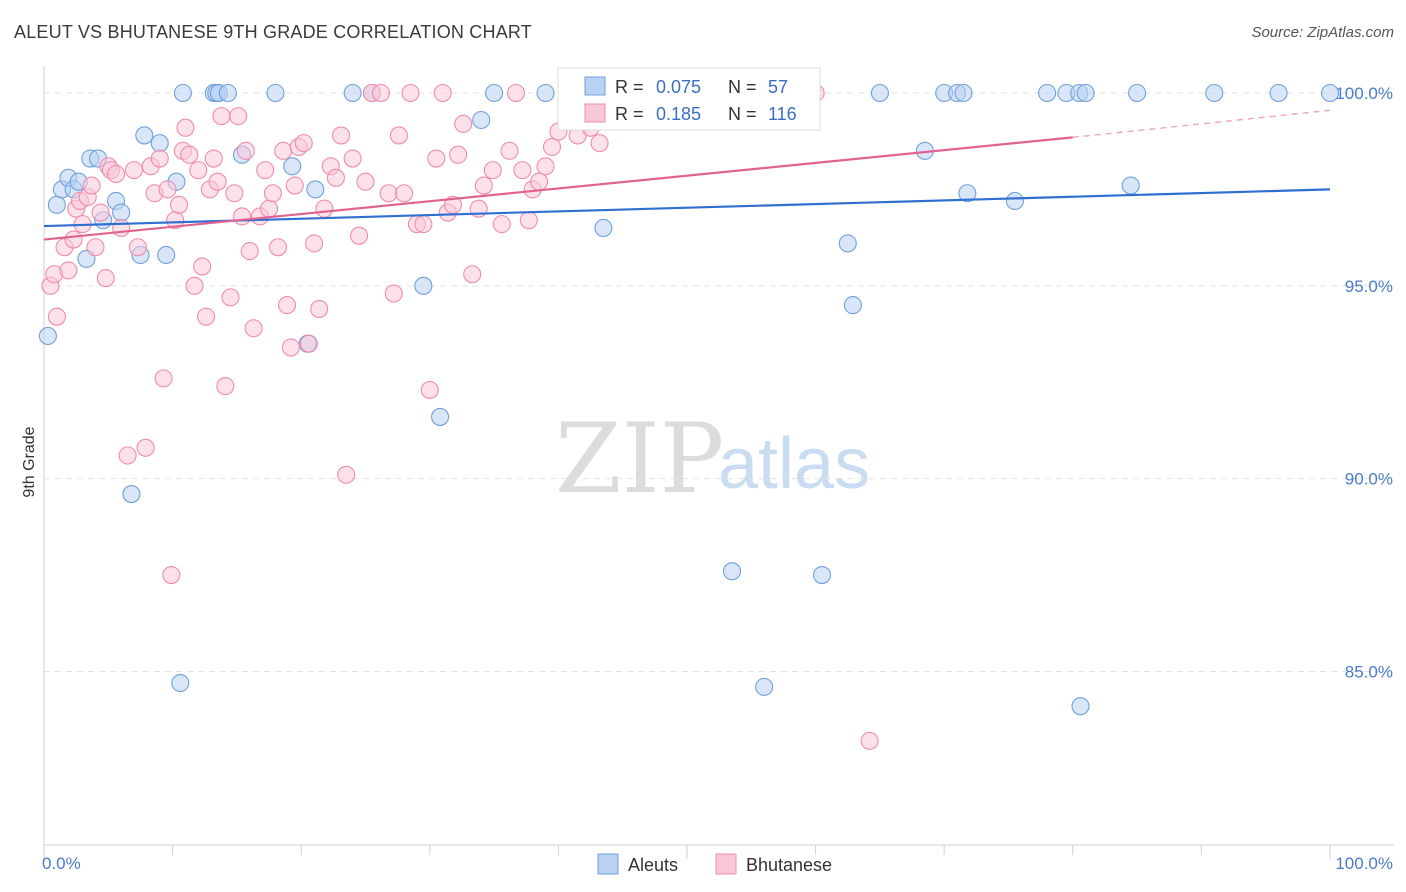 The height and width of the screenshot is (892, 1406). Describe the element at coordinates (726, 864) in the screenshot. I see `series-legend-swatch-bhutanese` at that location.